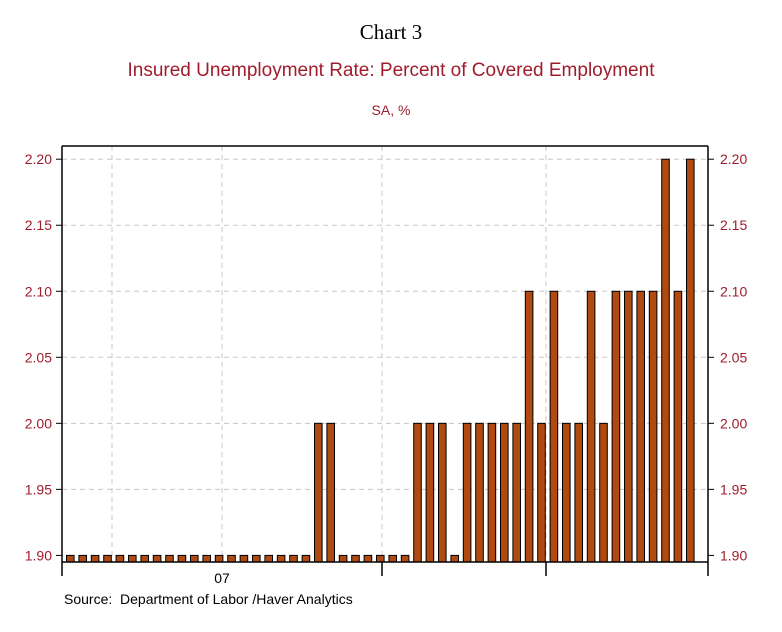  I want to click on chart-heading: Chart 3, so click(391, 32).